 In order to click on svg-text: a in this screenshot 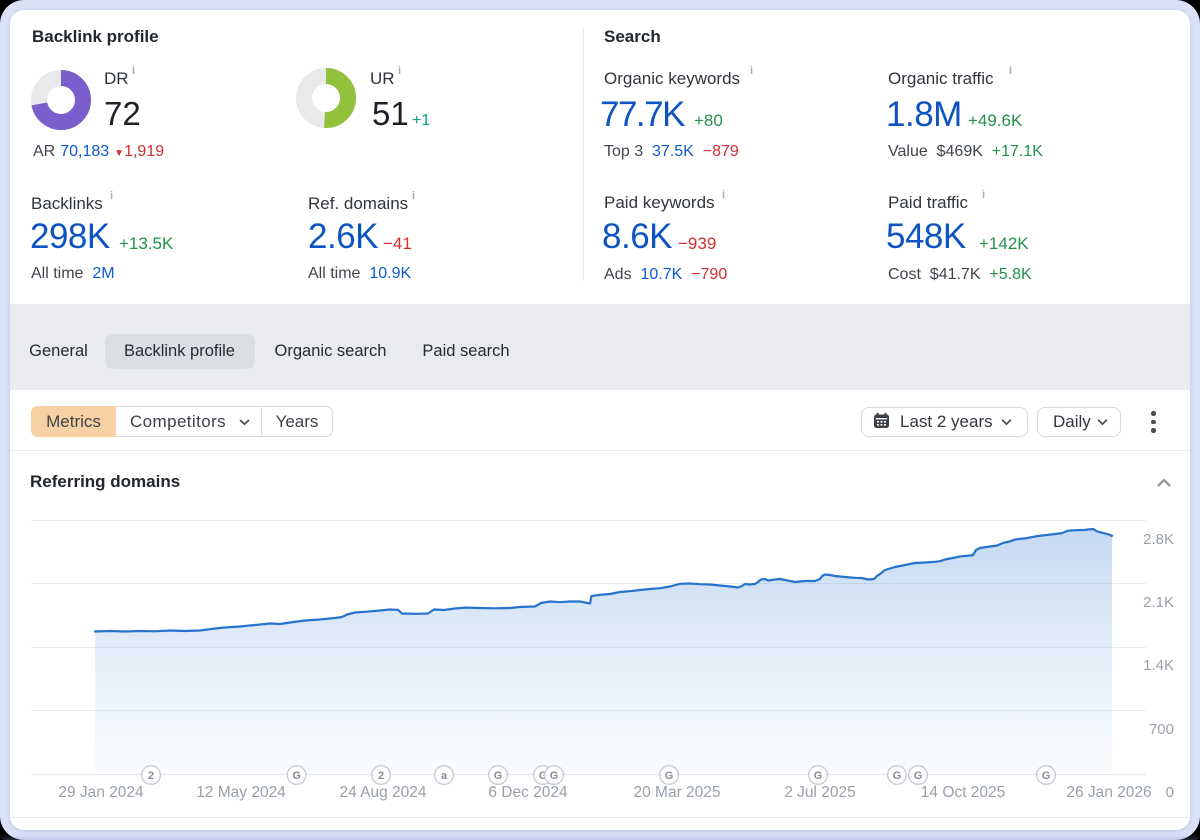, I will do `click(444, 776)`.